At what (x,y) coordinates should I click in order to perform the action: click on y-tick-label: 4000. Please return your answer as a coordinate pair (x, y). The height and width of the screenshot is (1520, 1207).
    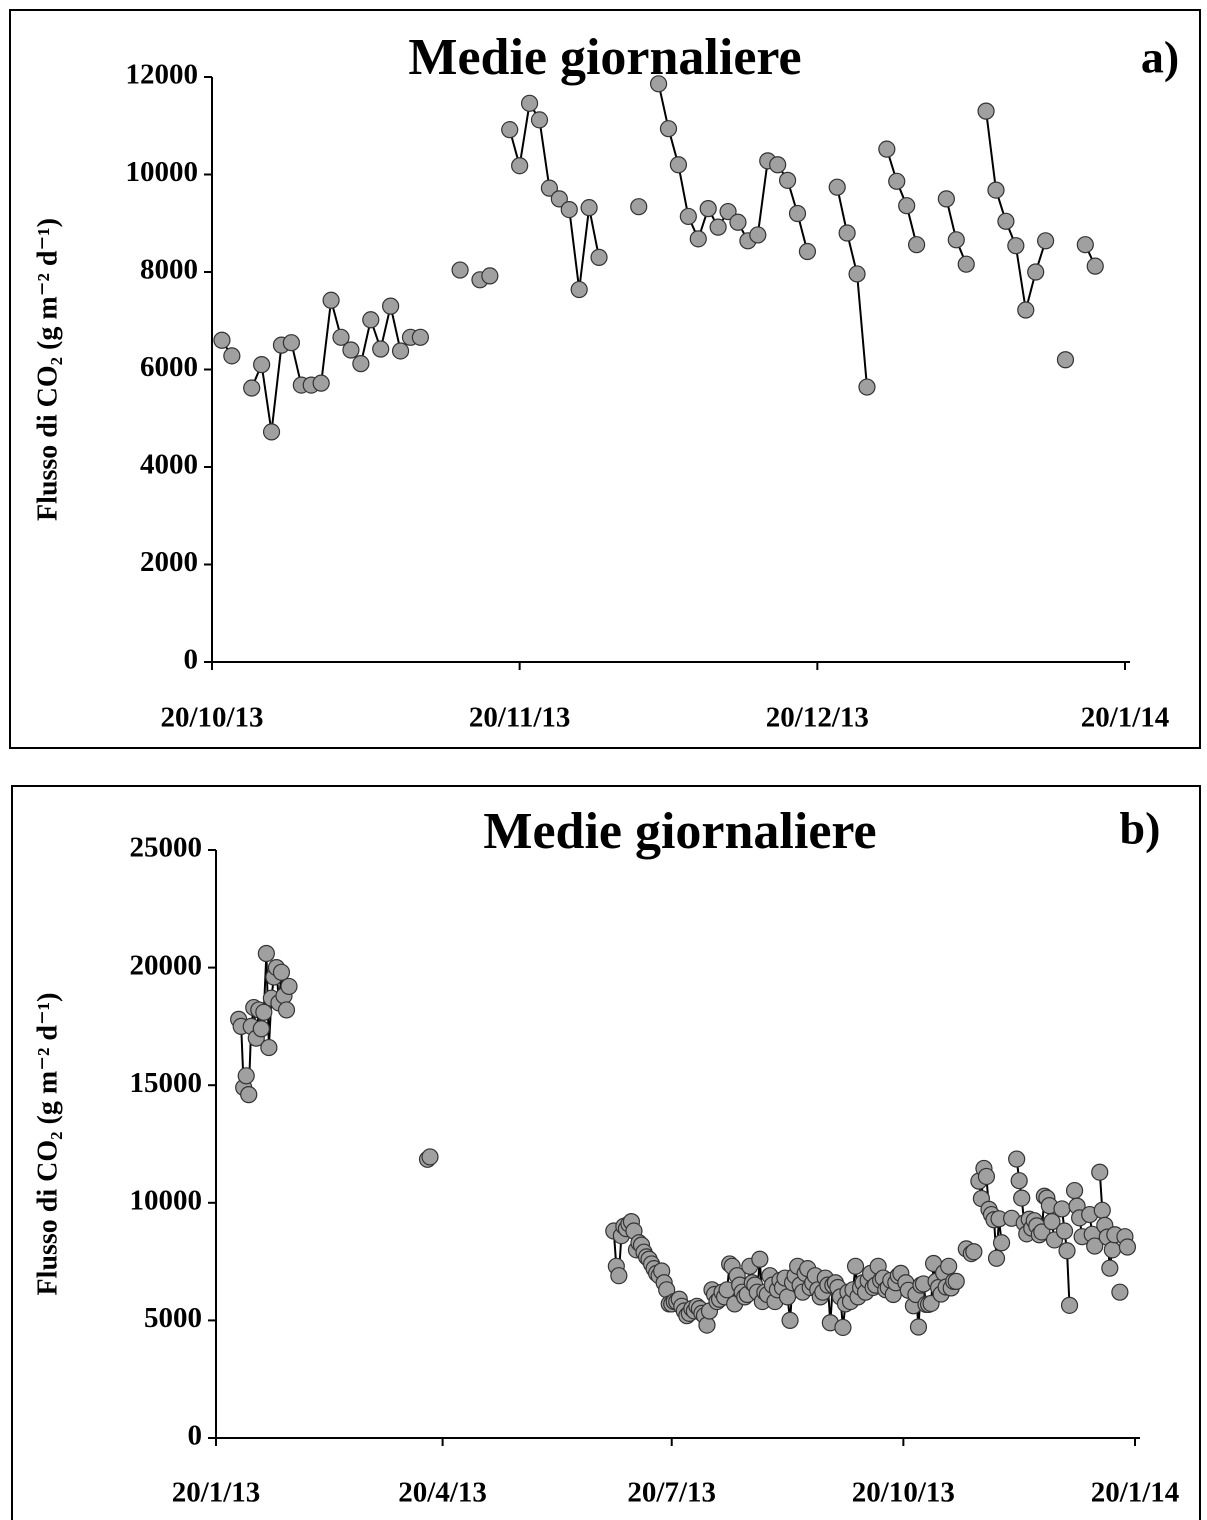
    Looking at the image, I should click on (169, 465).